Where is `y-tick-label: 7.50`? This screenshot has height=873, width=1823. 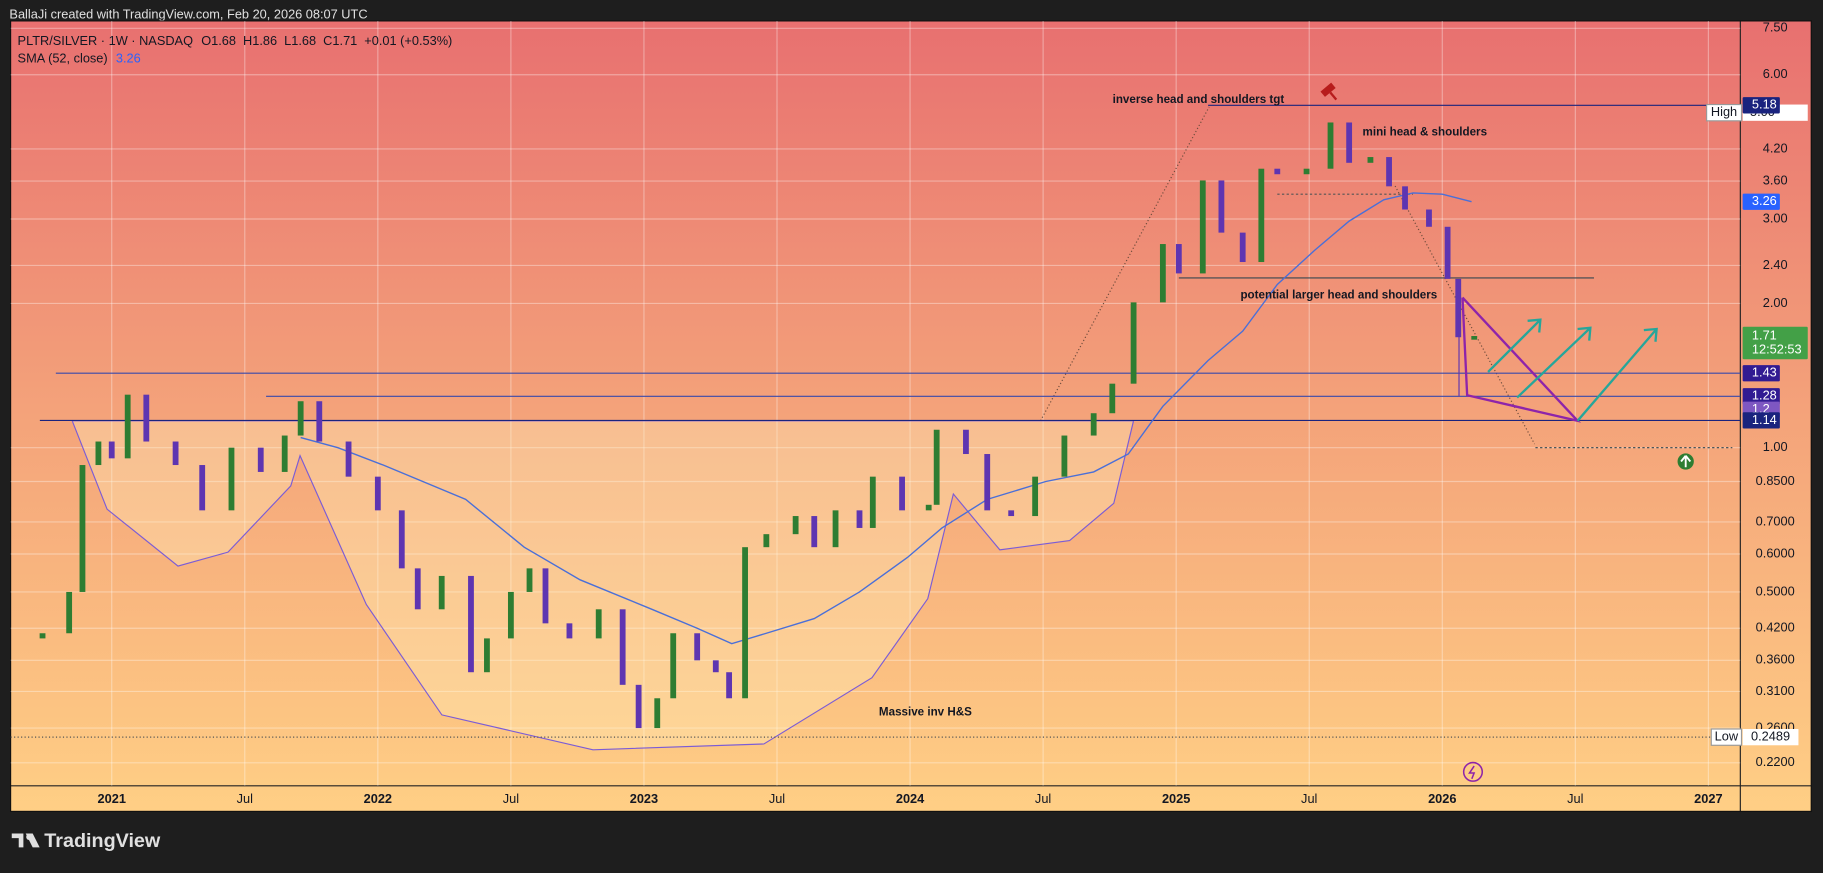
y-tick-label: 7.50 is located at coordinates (1775, 27).